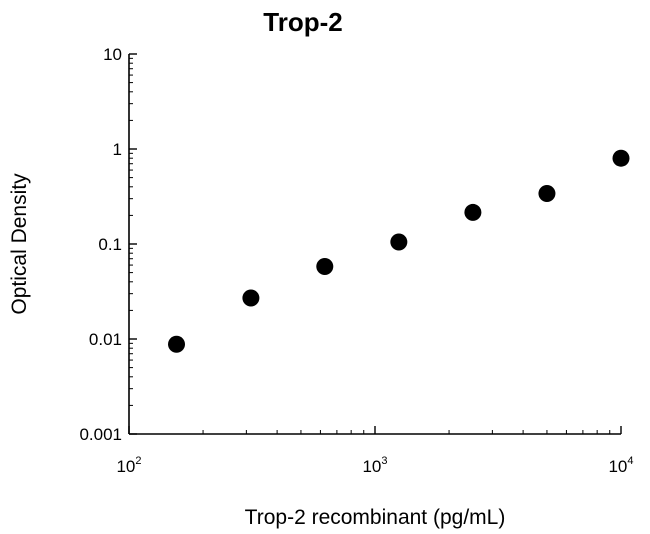 This screenshot has height=534, width=650. Describe the element at coordinates (630, 461) in the screenshot. I see `x-tick-exponent: 4` at that location.